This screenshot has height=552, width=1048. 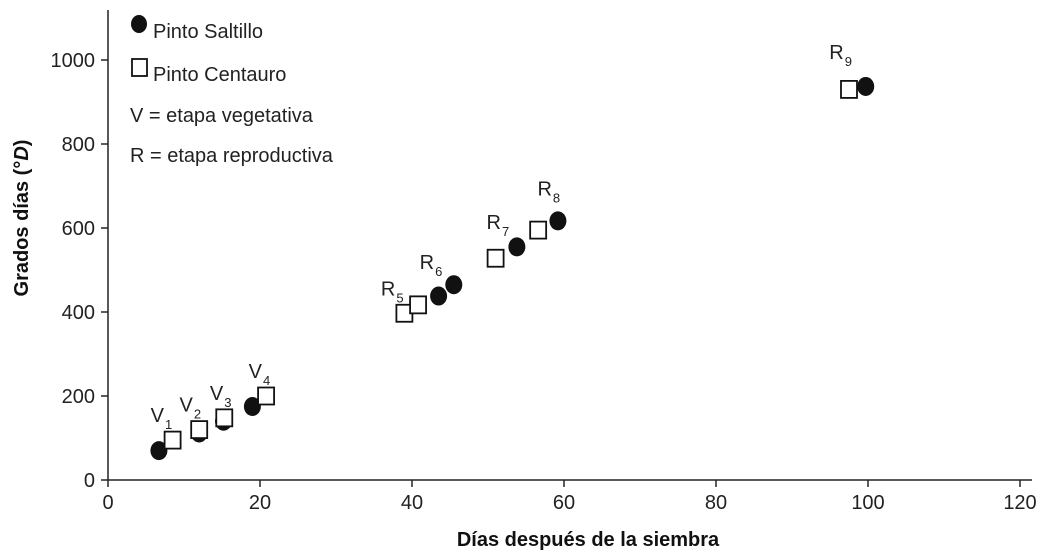 What do you see at coordinates (162, 418) in the screenshot?
I see `stage-label: V1` at bounding box center [162, 418].